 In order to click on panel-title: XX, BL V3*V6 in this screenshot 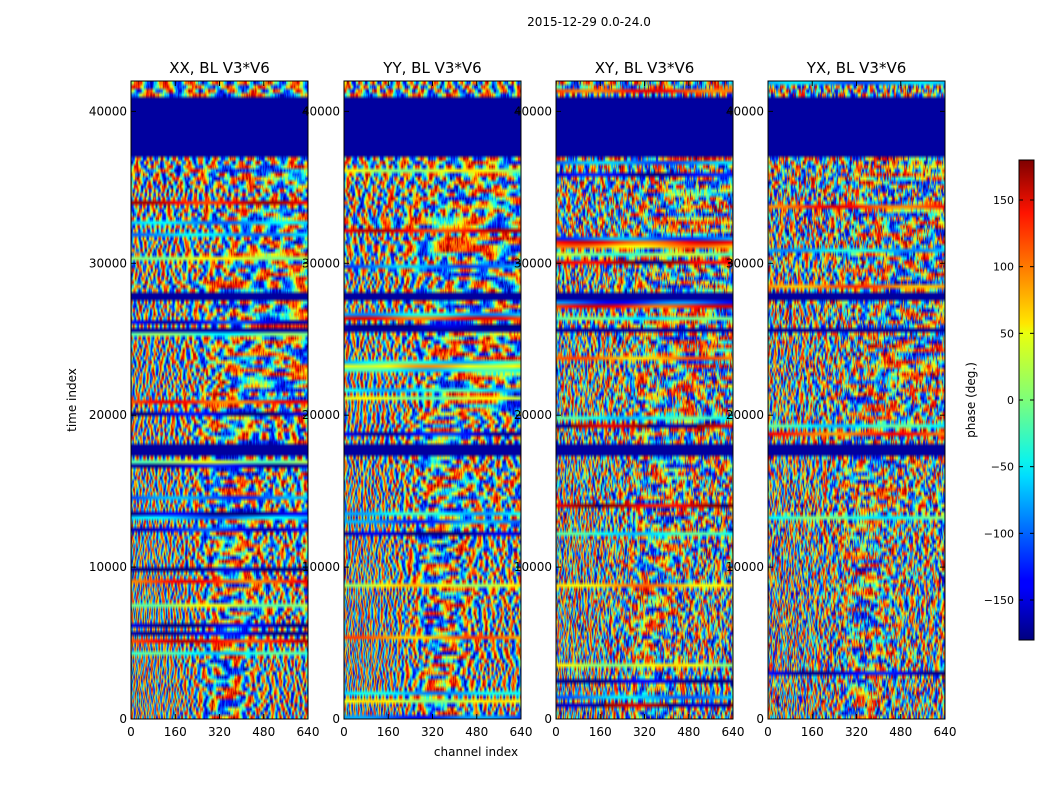, I will do `click(219, 68)`.